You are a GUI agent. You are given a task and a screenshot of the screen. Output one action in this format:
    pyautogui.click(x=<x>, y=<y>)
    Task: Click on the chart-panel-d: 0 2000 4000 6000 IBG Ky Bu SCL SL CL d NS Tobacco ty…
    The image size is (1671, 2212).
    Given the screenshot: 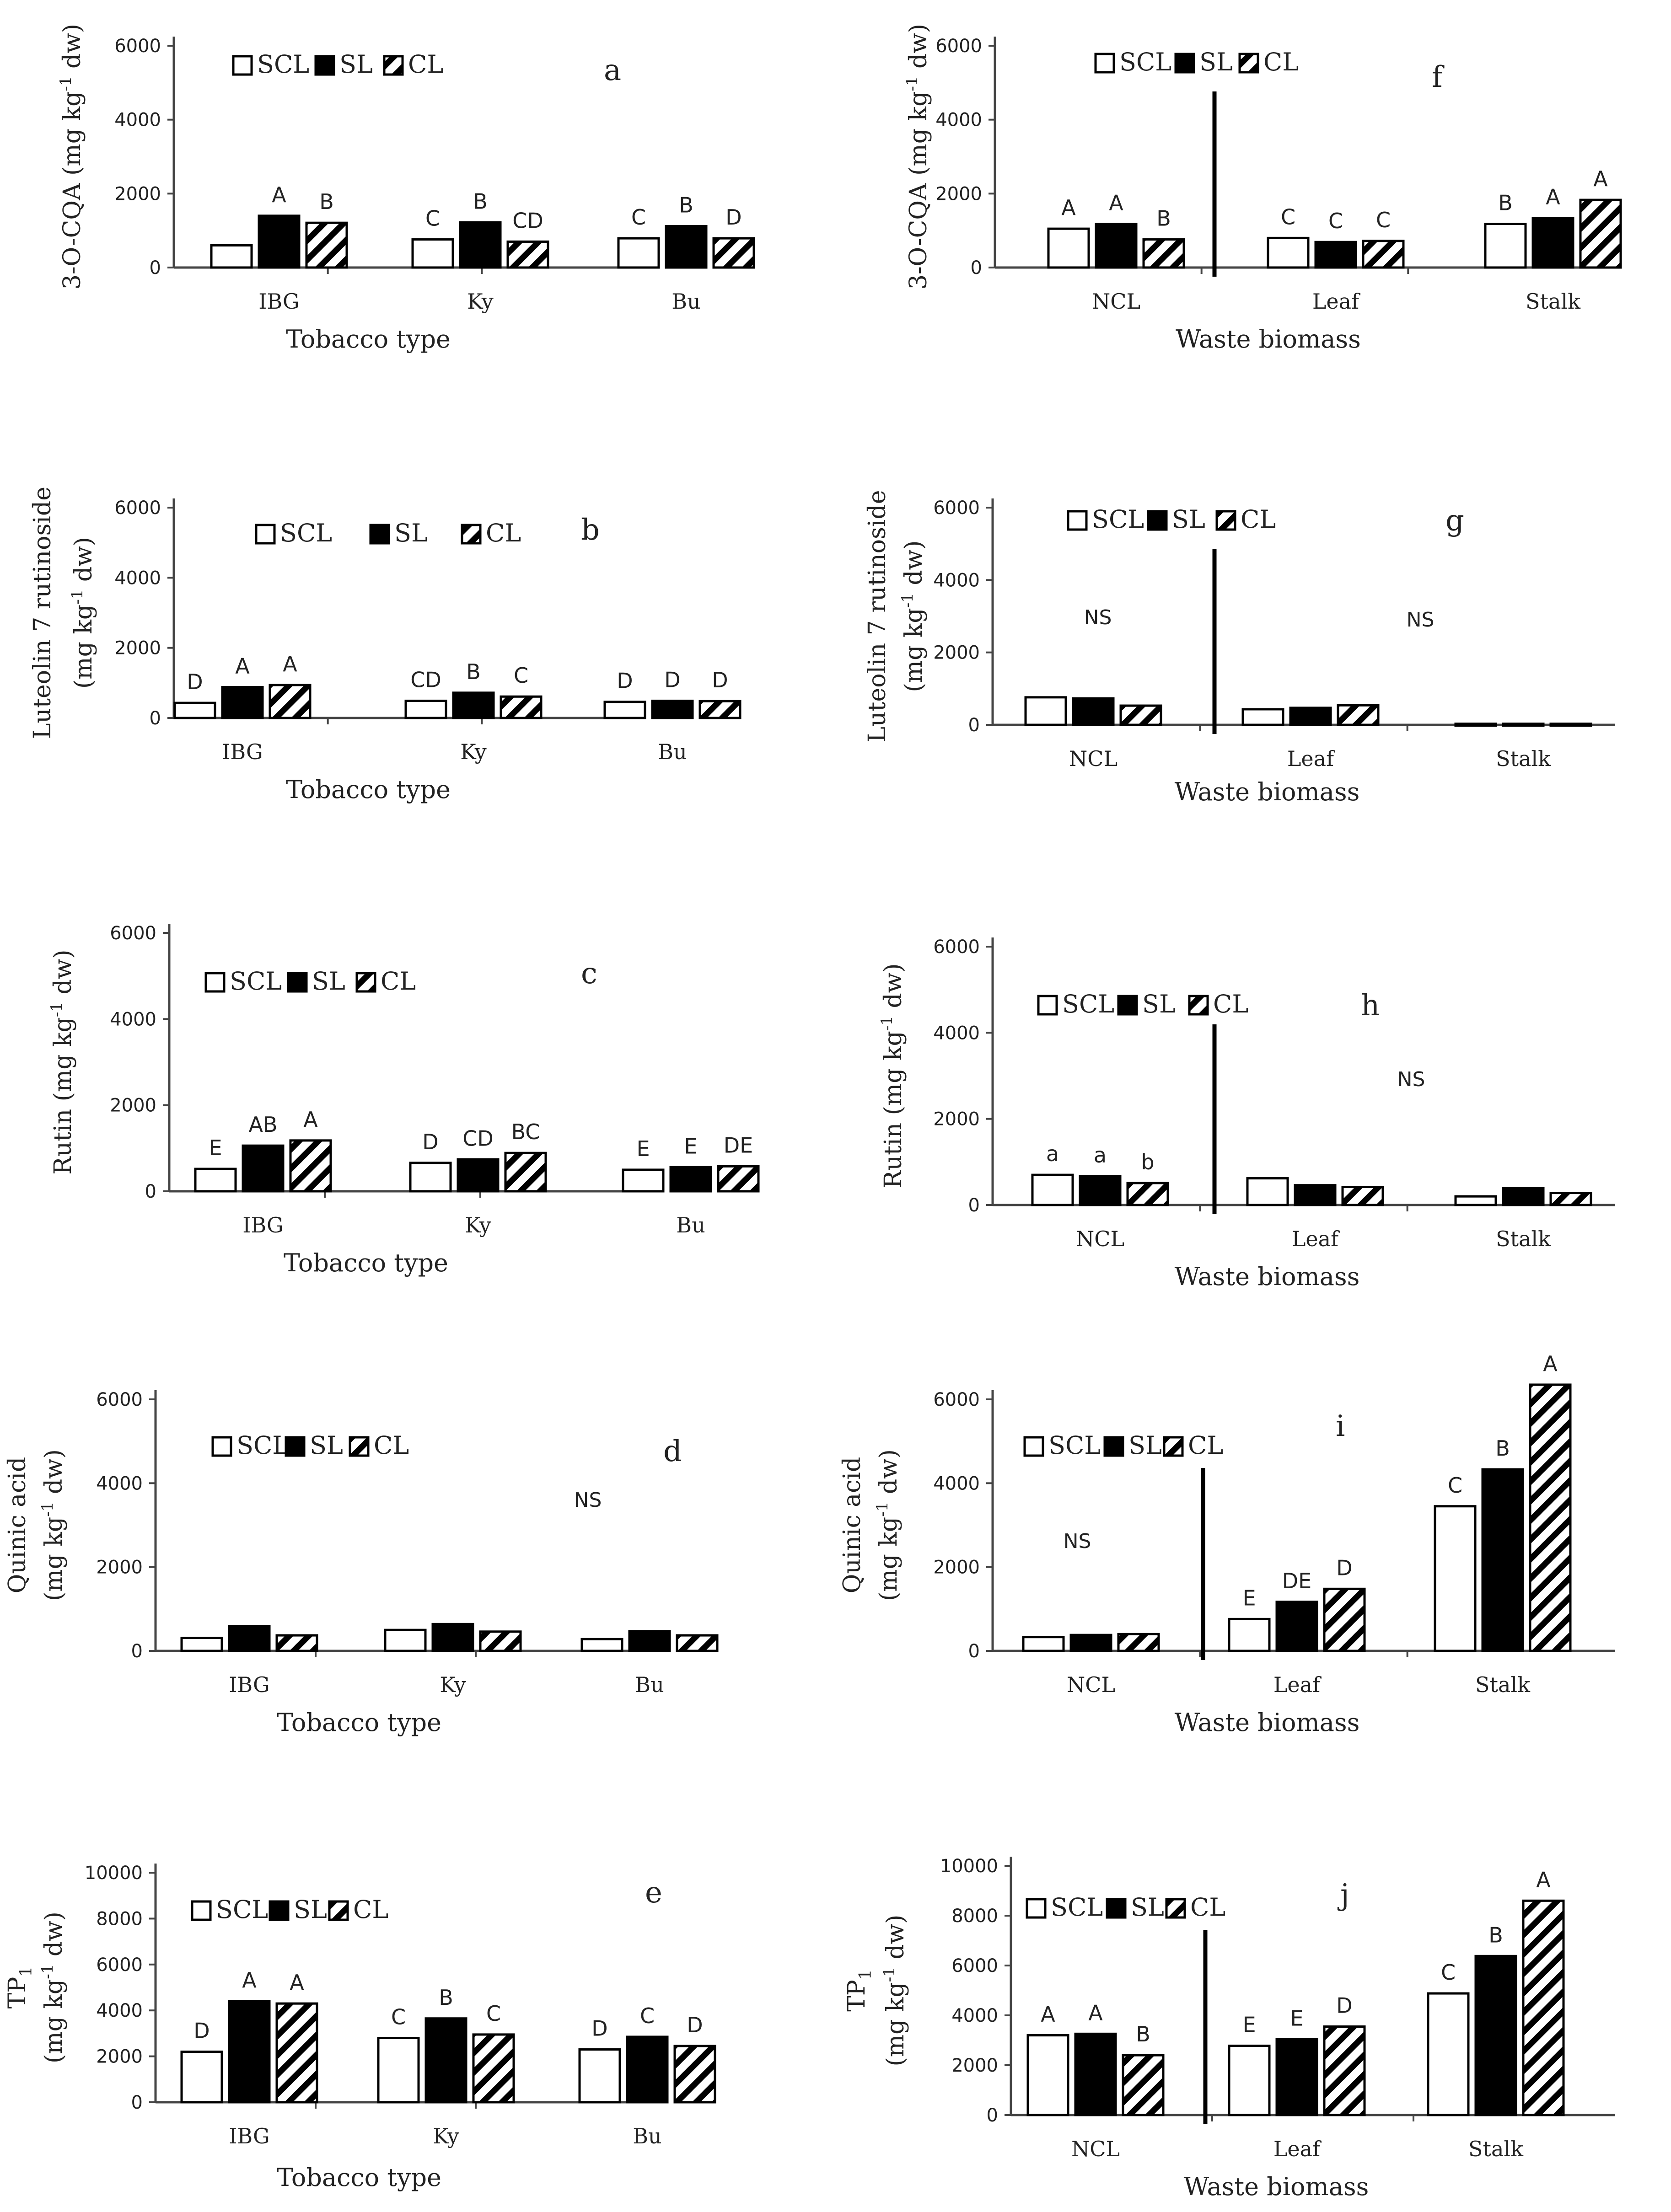 What is the action you would take?
    pyautogui.click(x=362, y=1563)
    